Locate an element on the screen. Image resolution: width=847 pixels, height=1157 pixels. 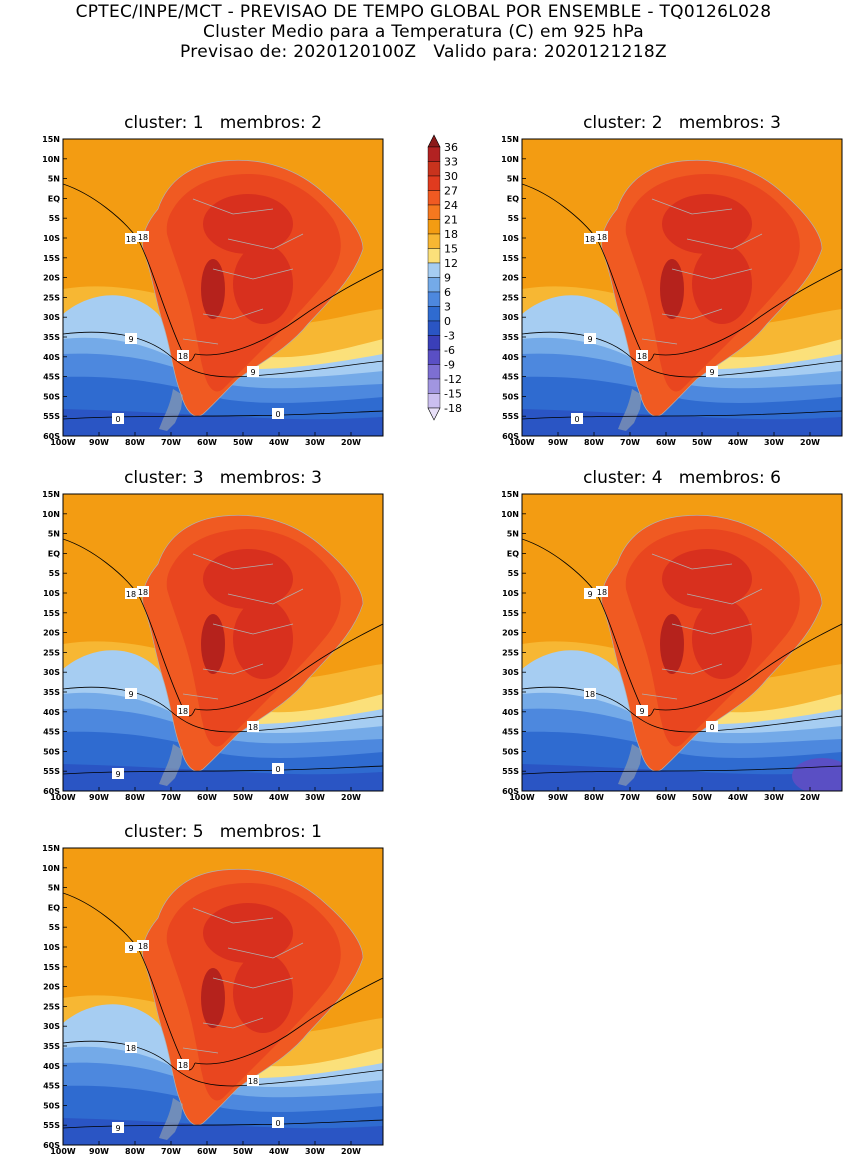
panel-title-2: cluster: 2 membros: 3 is located at coordinates (682, 123).